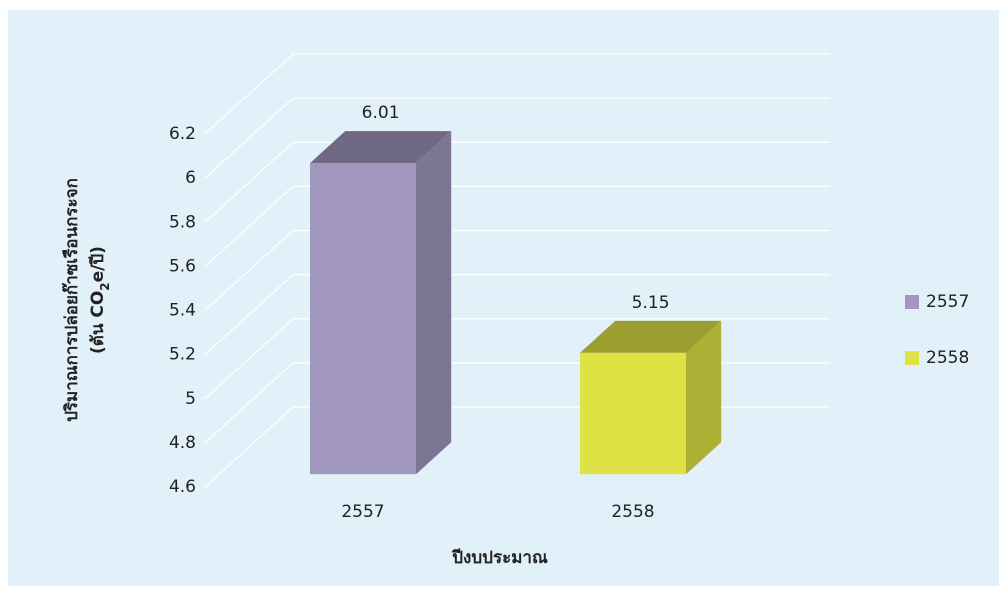  I want to click on y-tick-label: 5.8, so click(182, 222).